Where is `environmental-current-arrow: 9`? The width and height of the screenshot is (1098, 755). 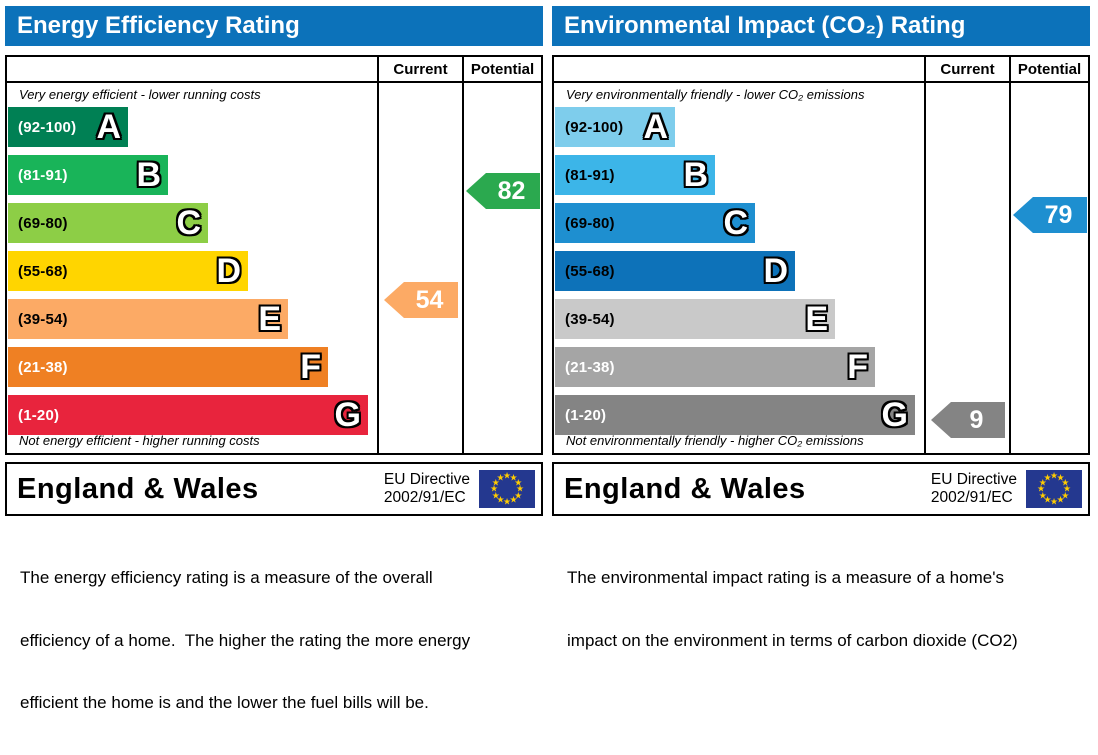 environmental-current-arrow: 9 is located at coordinates (968, 420).